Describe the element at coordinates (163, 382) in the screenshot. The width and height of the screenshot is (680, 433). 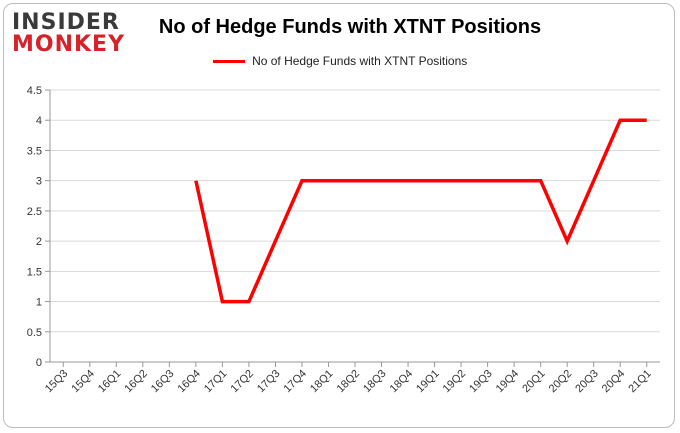
I see `x-tick-label: 16Q3` at that location.